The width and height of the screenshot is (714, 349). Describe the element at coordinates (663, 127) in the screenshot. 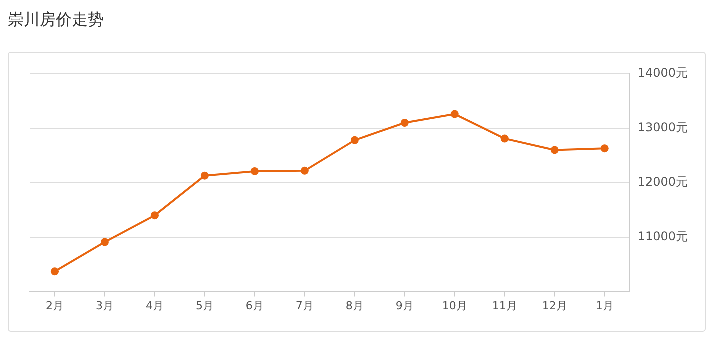

I see `y-tick-label: 13000元` at that location.